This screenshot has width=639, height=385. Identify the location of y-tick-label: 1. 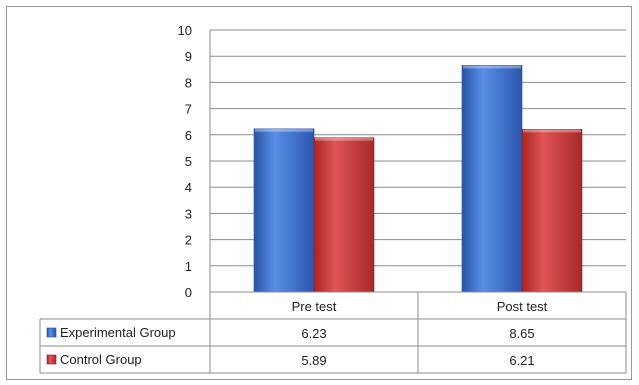
(188, 266).